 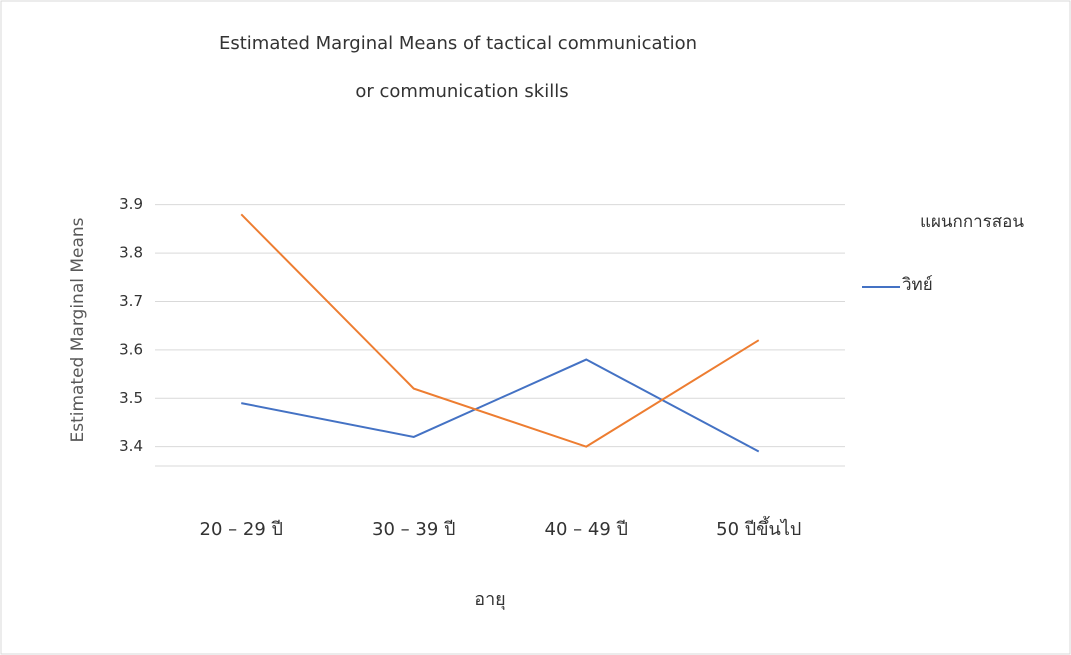 What do you see at coordinates (586, 529) in the screenshot?
I see `x-tick-label: 40 – 49 ปี` at bounding box center [586, 529].